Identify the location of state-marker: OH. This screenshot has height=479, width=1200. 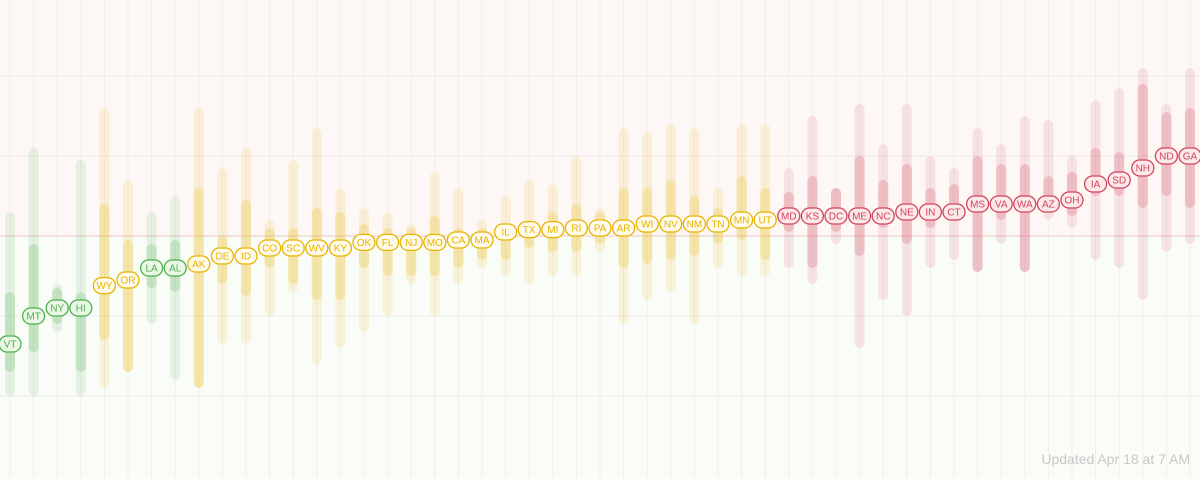
(1072, 200).